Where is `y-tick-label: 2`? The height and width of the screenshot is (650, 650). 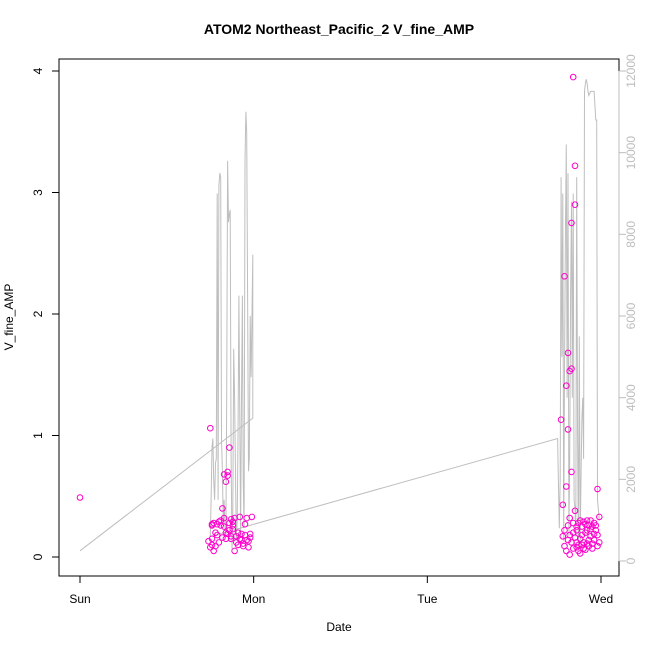 y-tick-label: 2 is located at coordinates (38, 313).